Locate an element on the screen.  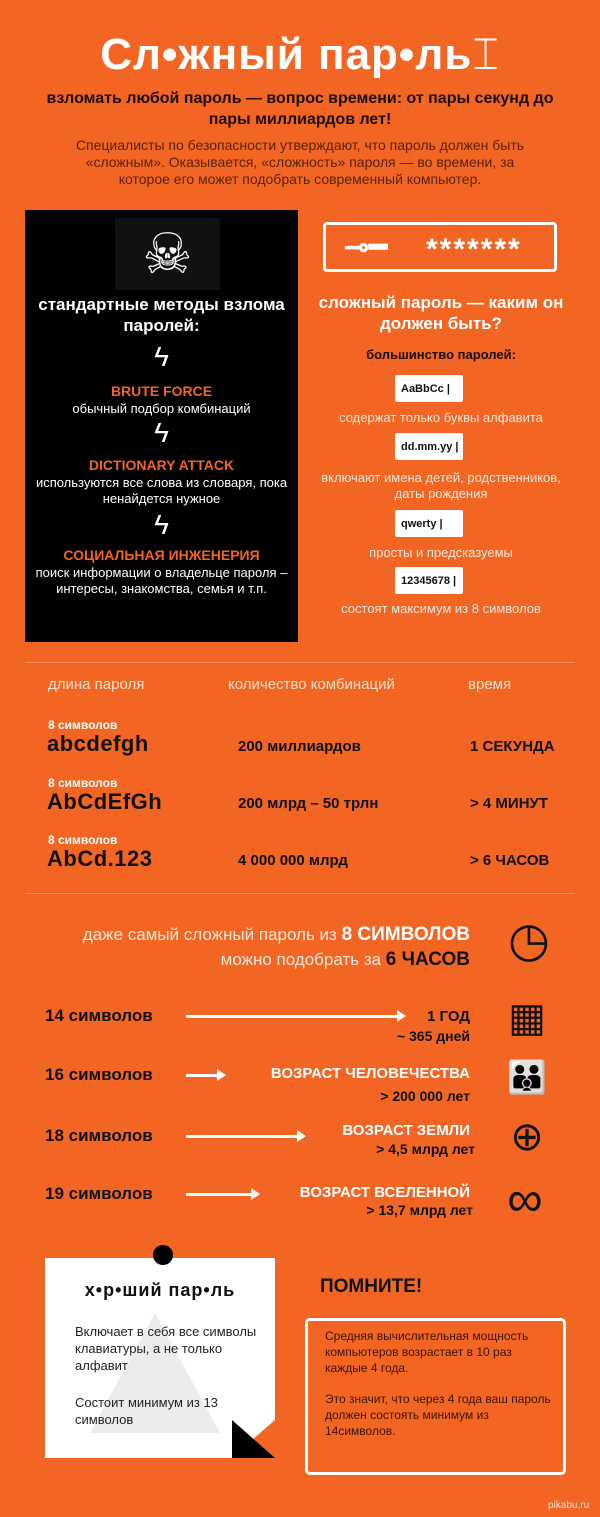
crack-time: 1 СЕКУНДА is located at coordinates (512, 746).